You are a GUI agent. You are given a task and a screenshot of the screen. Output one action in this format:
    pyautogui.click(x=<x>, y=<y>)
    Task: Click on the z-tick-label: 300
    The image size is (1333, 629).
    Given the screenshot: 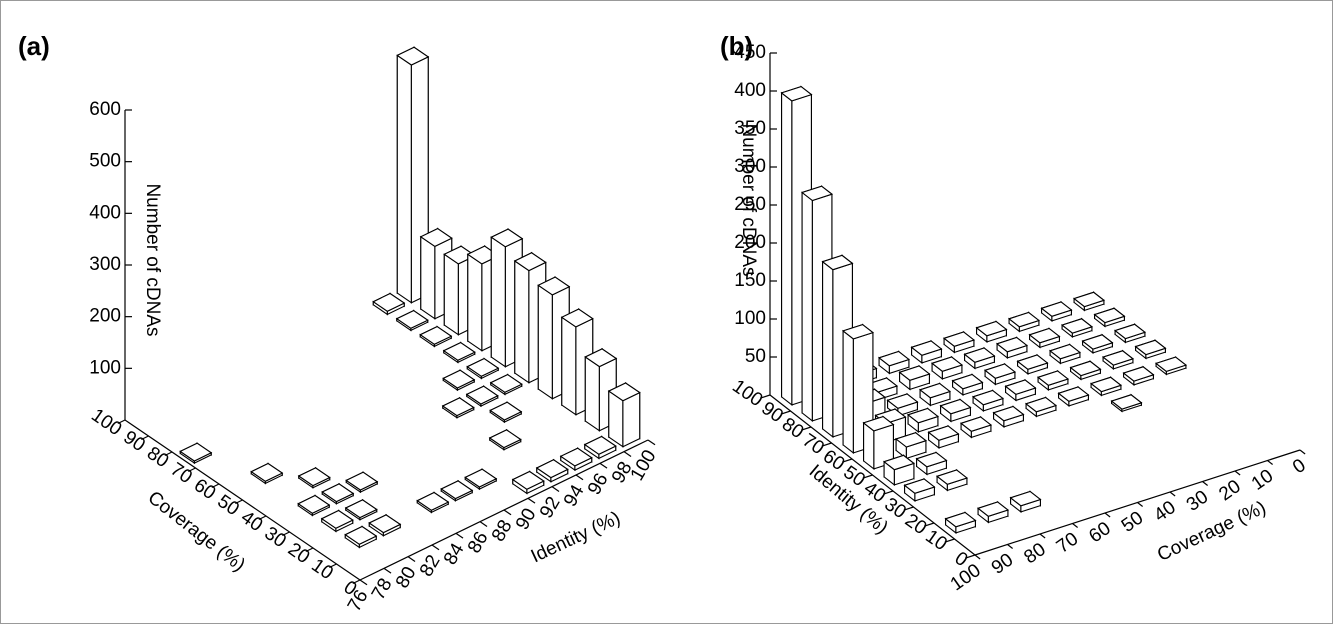 What is the action you would take?
    pyautogui.click(x=750, y=166)
    